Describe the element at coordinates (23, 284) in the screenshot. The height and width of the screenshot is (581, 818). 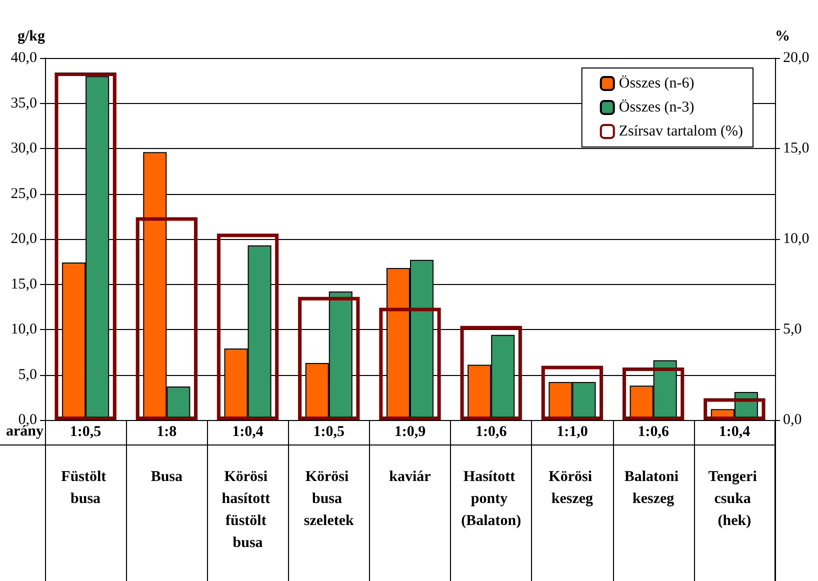
I see `y-tick-label: 15,0` at that location.